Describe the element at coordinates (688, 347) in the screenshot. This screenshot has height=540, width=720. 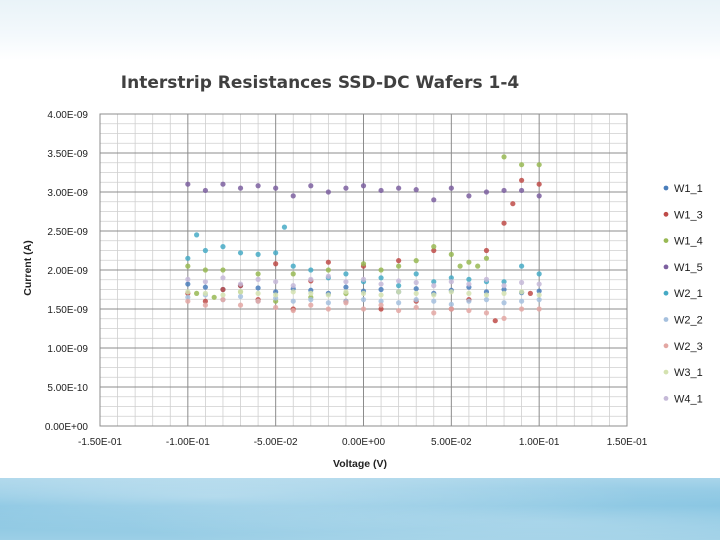
I see `legend-label-w2-3: W2_3` at that location.